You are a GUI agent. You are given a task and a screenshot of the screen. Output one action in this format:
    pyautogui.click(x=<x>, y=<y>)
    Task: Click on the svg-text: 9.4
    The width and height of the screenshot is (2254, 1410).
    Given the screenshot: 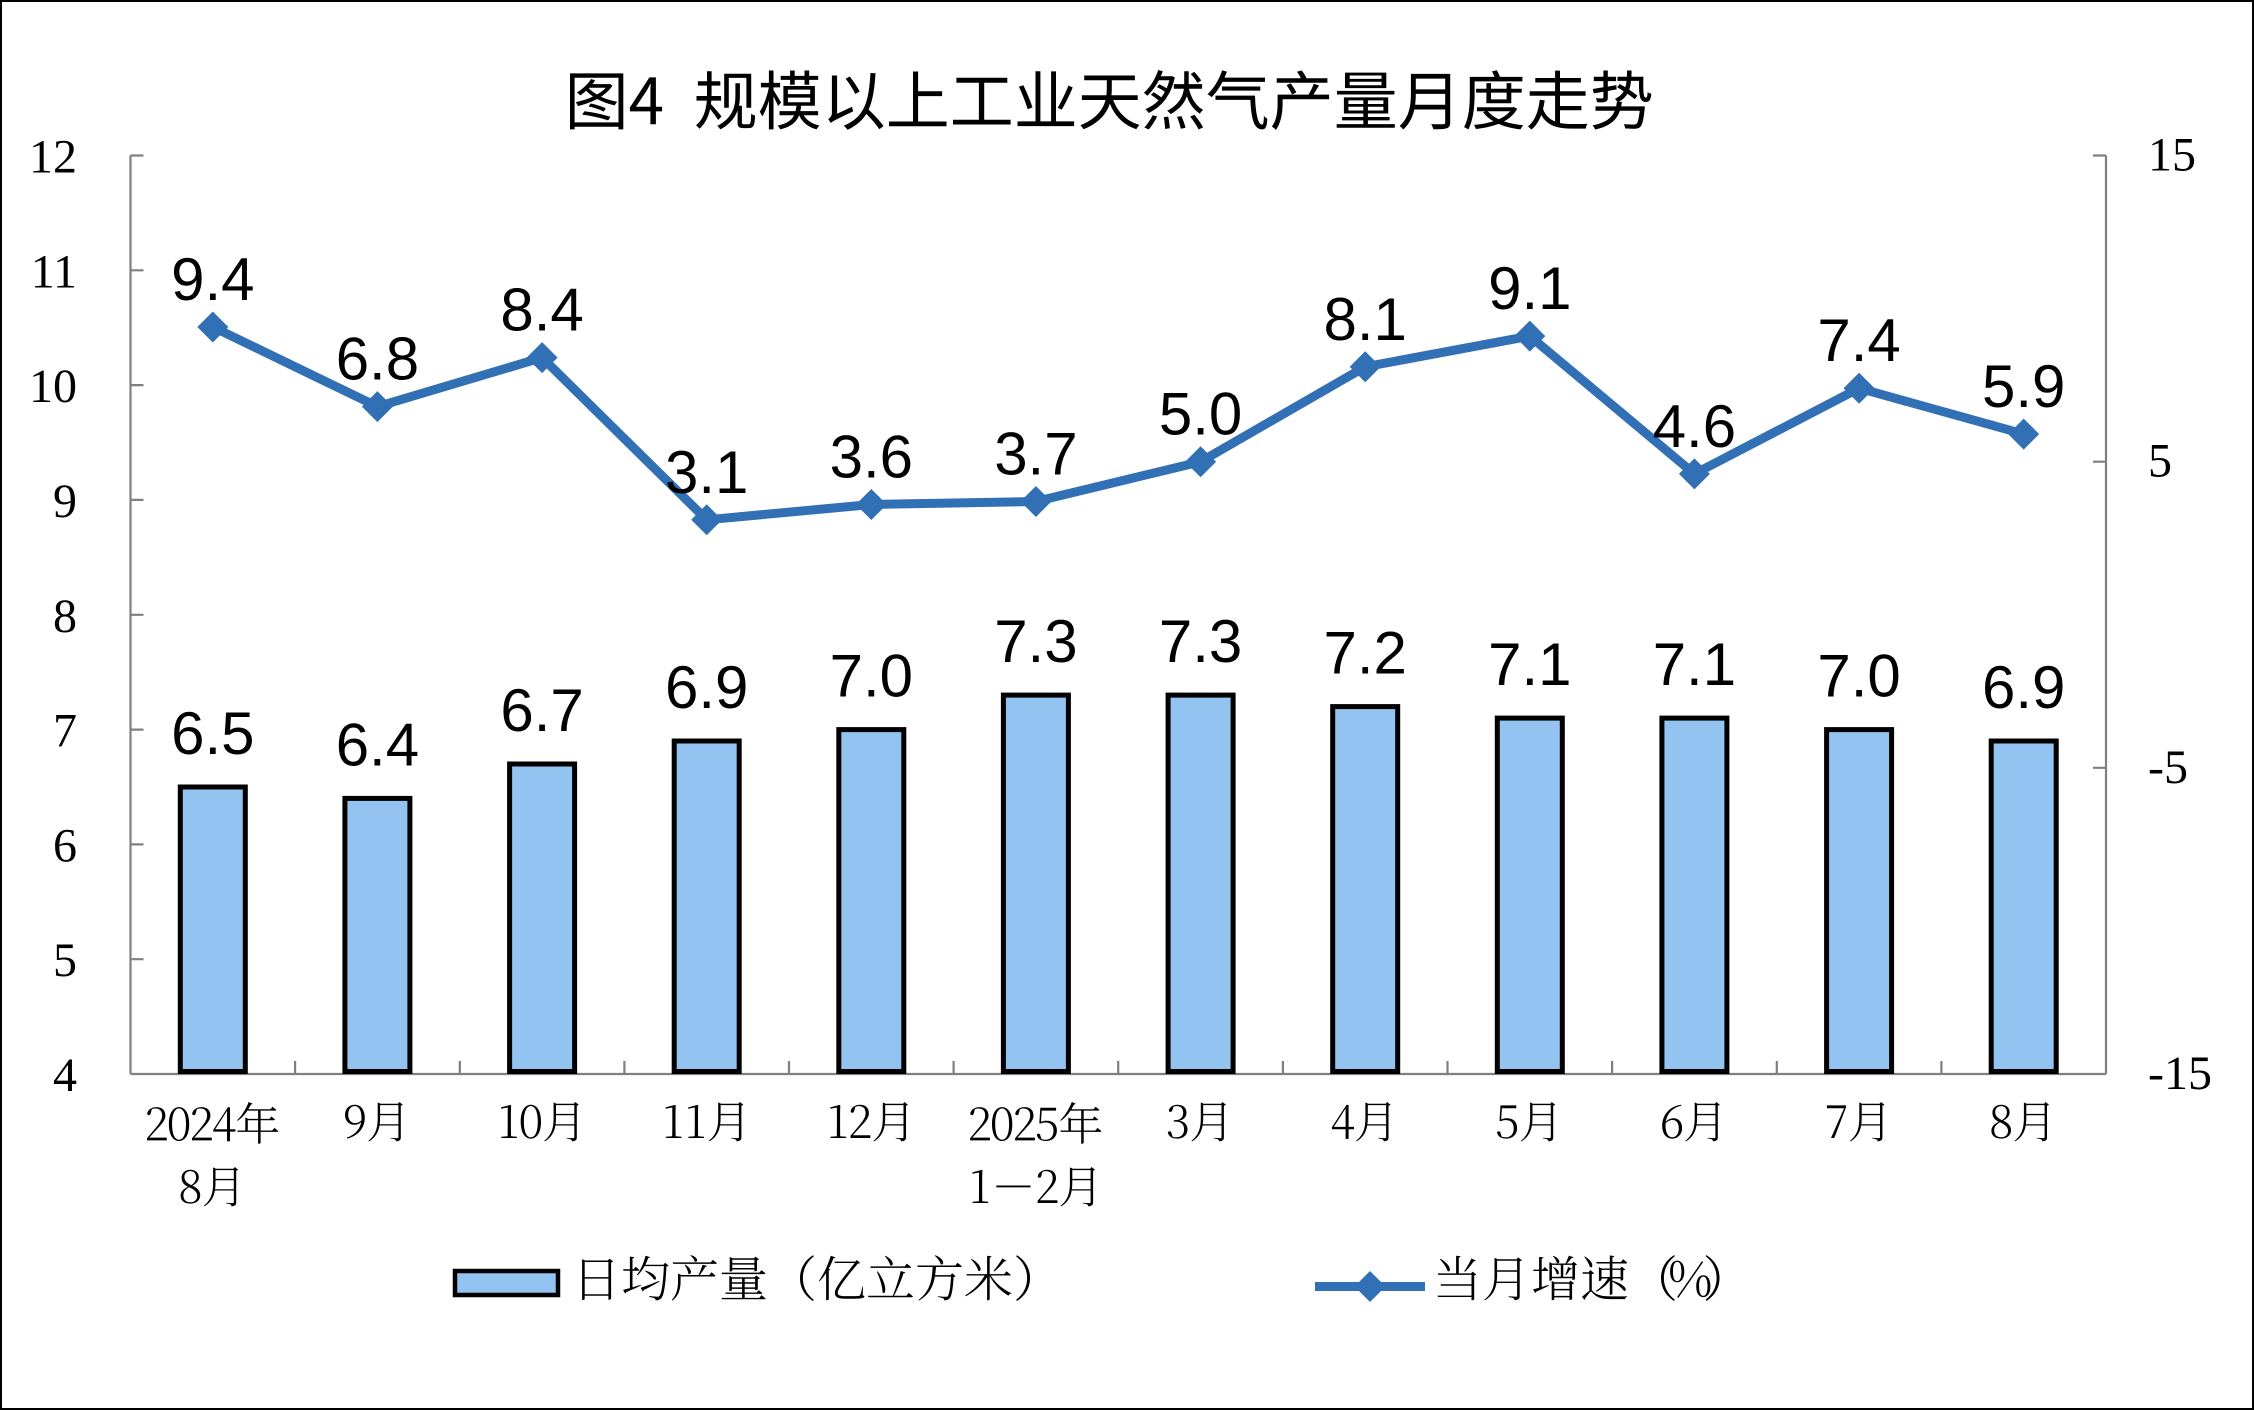 What is the action you would take?
    pyautogui.click(x=212, y=279)
    